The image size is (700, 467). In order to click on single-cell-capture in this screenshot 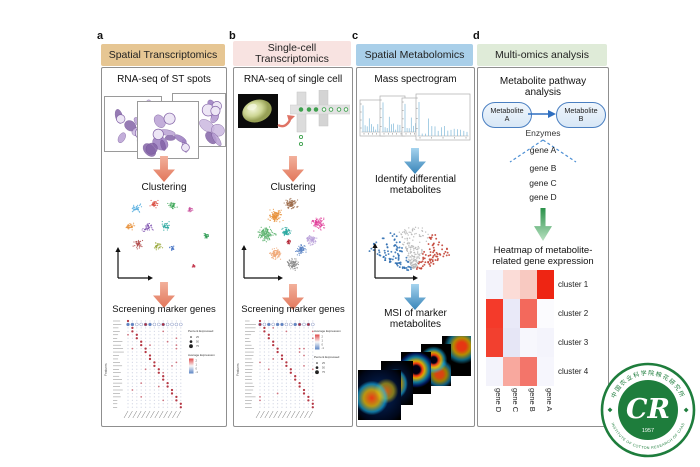, I will do `click(293, 122)`.